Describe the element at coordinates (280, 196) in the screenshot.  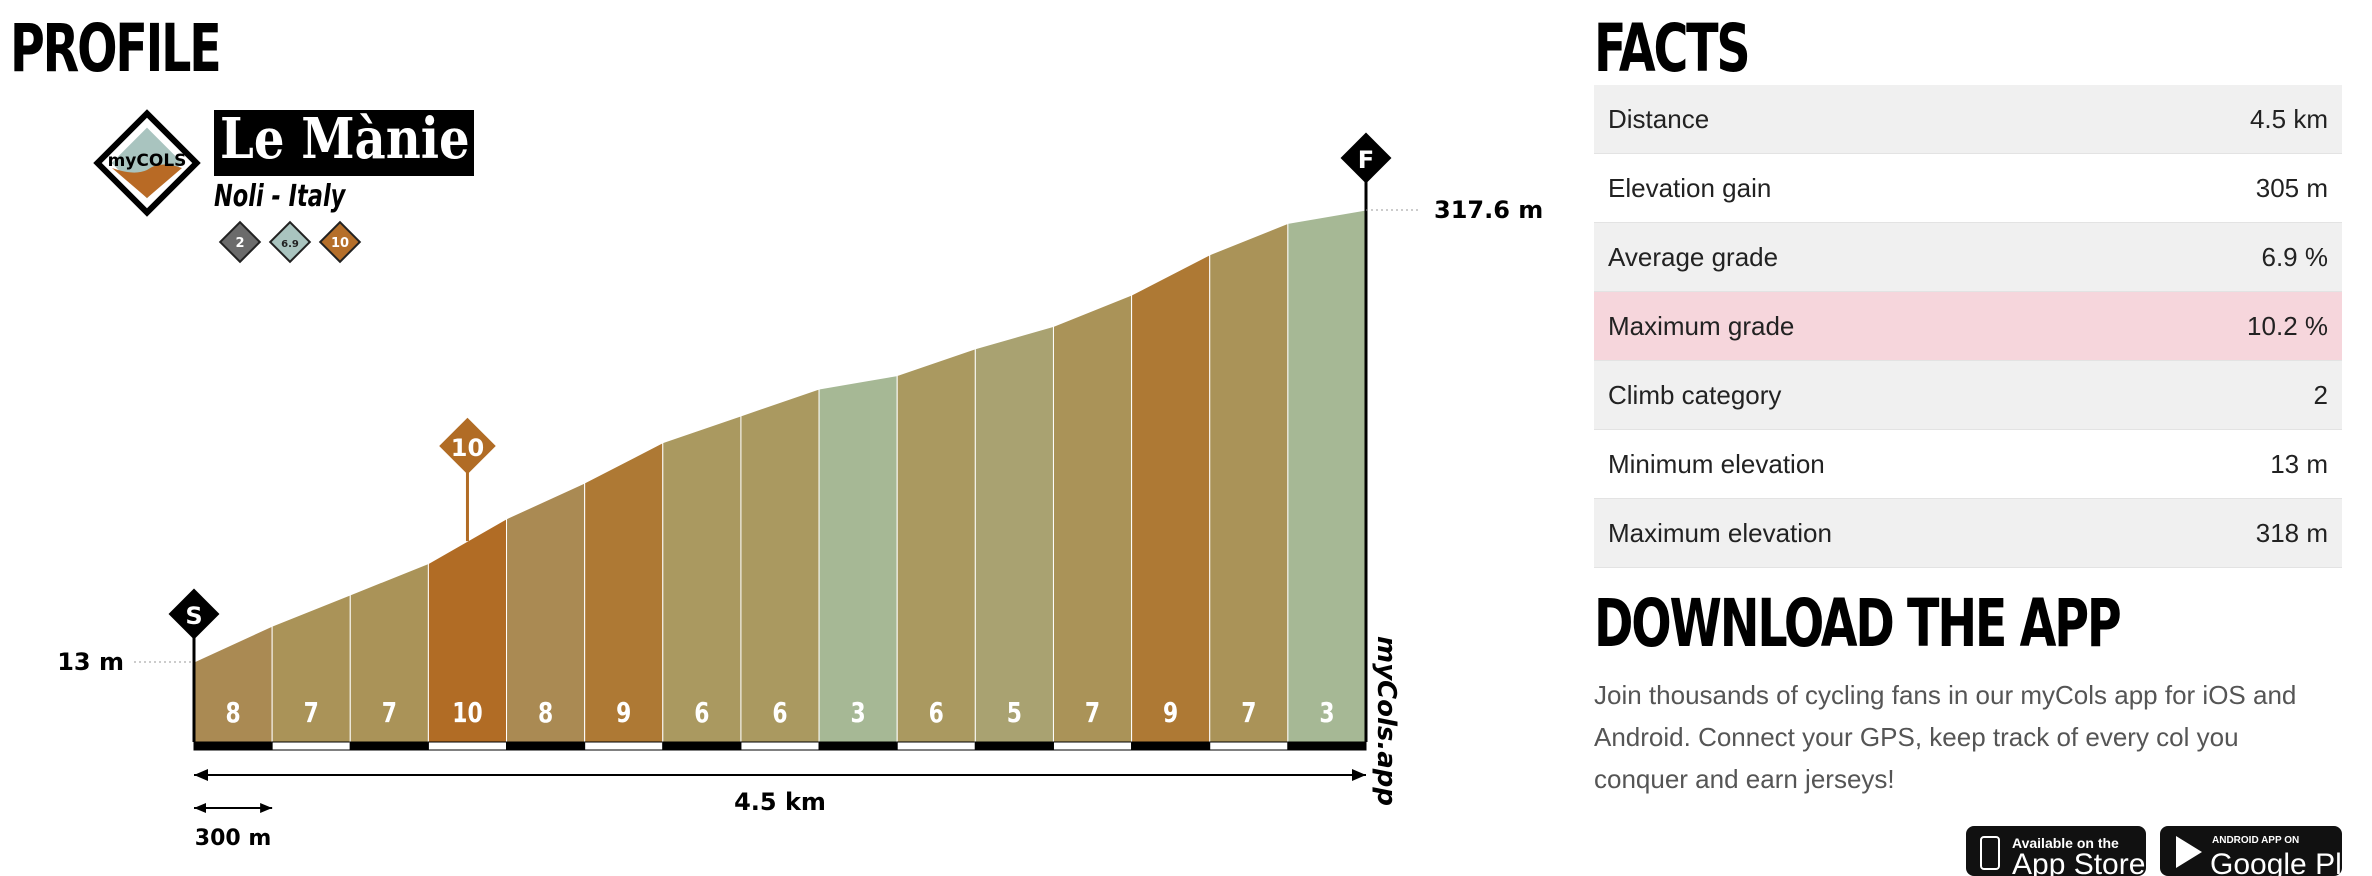
I see `climb-location: Noli - Italy` at that location.